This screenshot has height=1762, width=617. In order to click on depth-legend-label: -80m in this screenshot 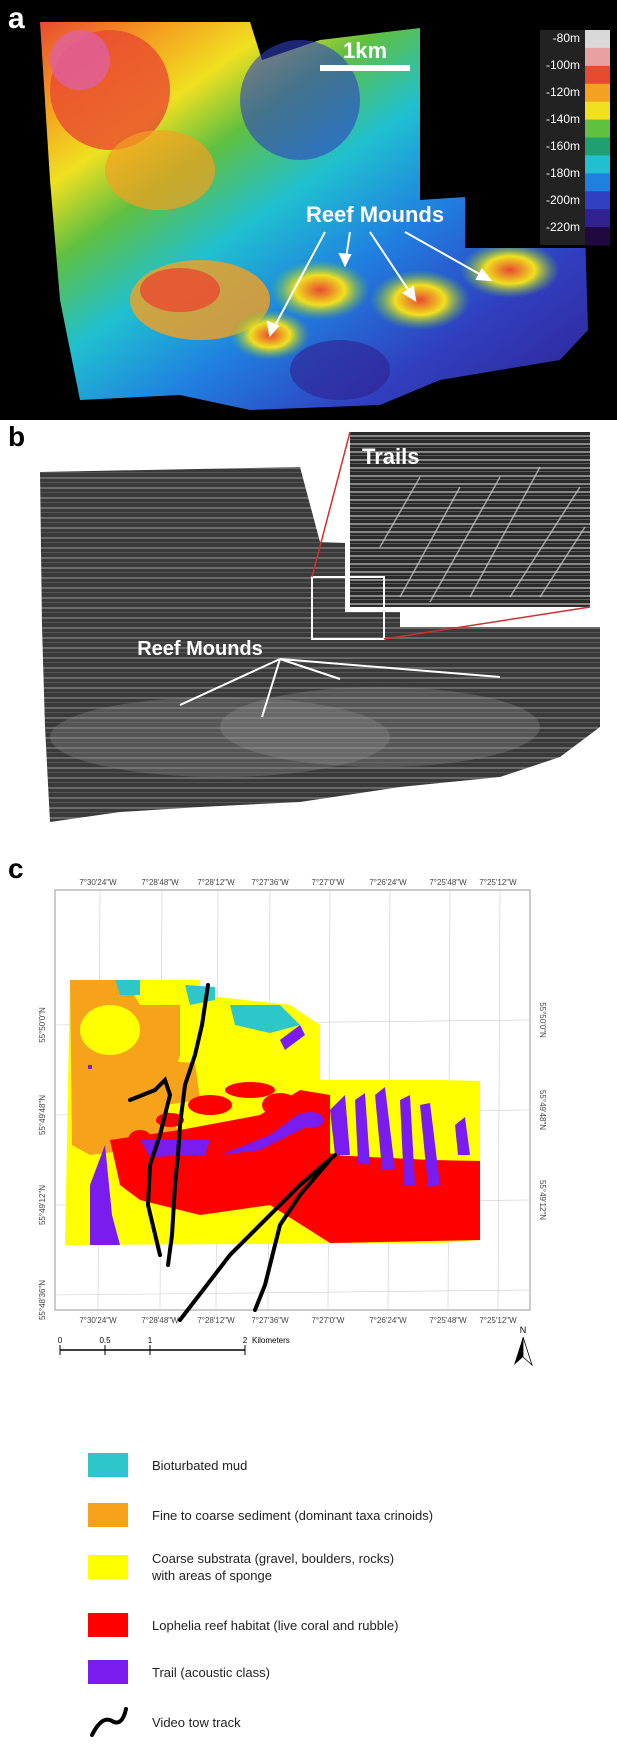, I will do `click(566, 38)`.